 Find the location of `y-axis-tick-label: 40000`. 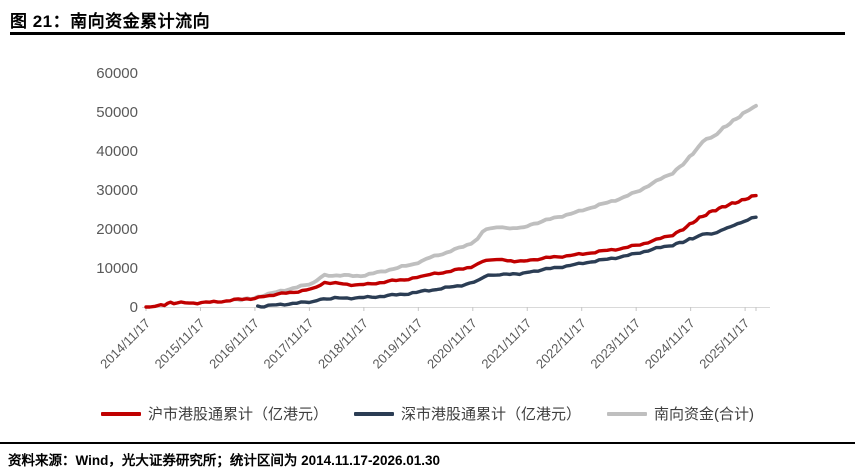

y-axis-tick-label: 40000 is located at coordinates (117, 151).